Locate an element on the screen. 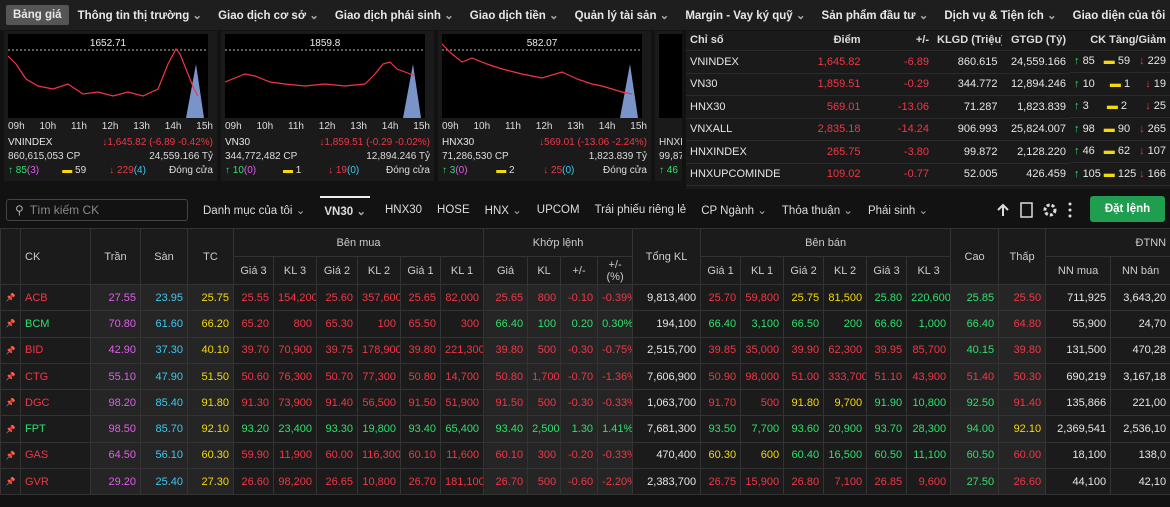  chart-bg is located at coordinates (108, 76).